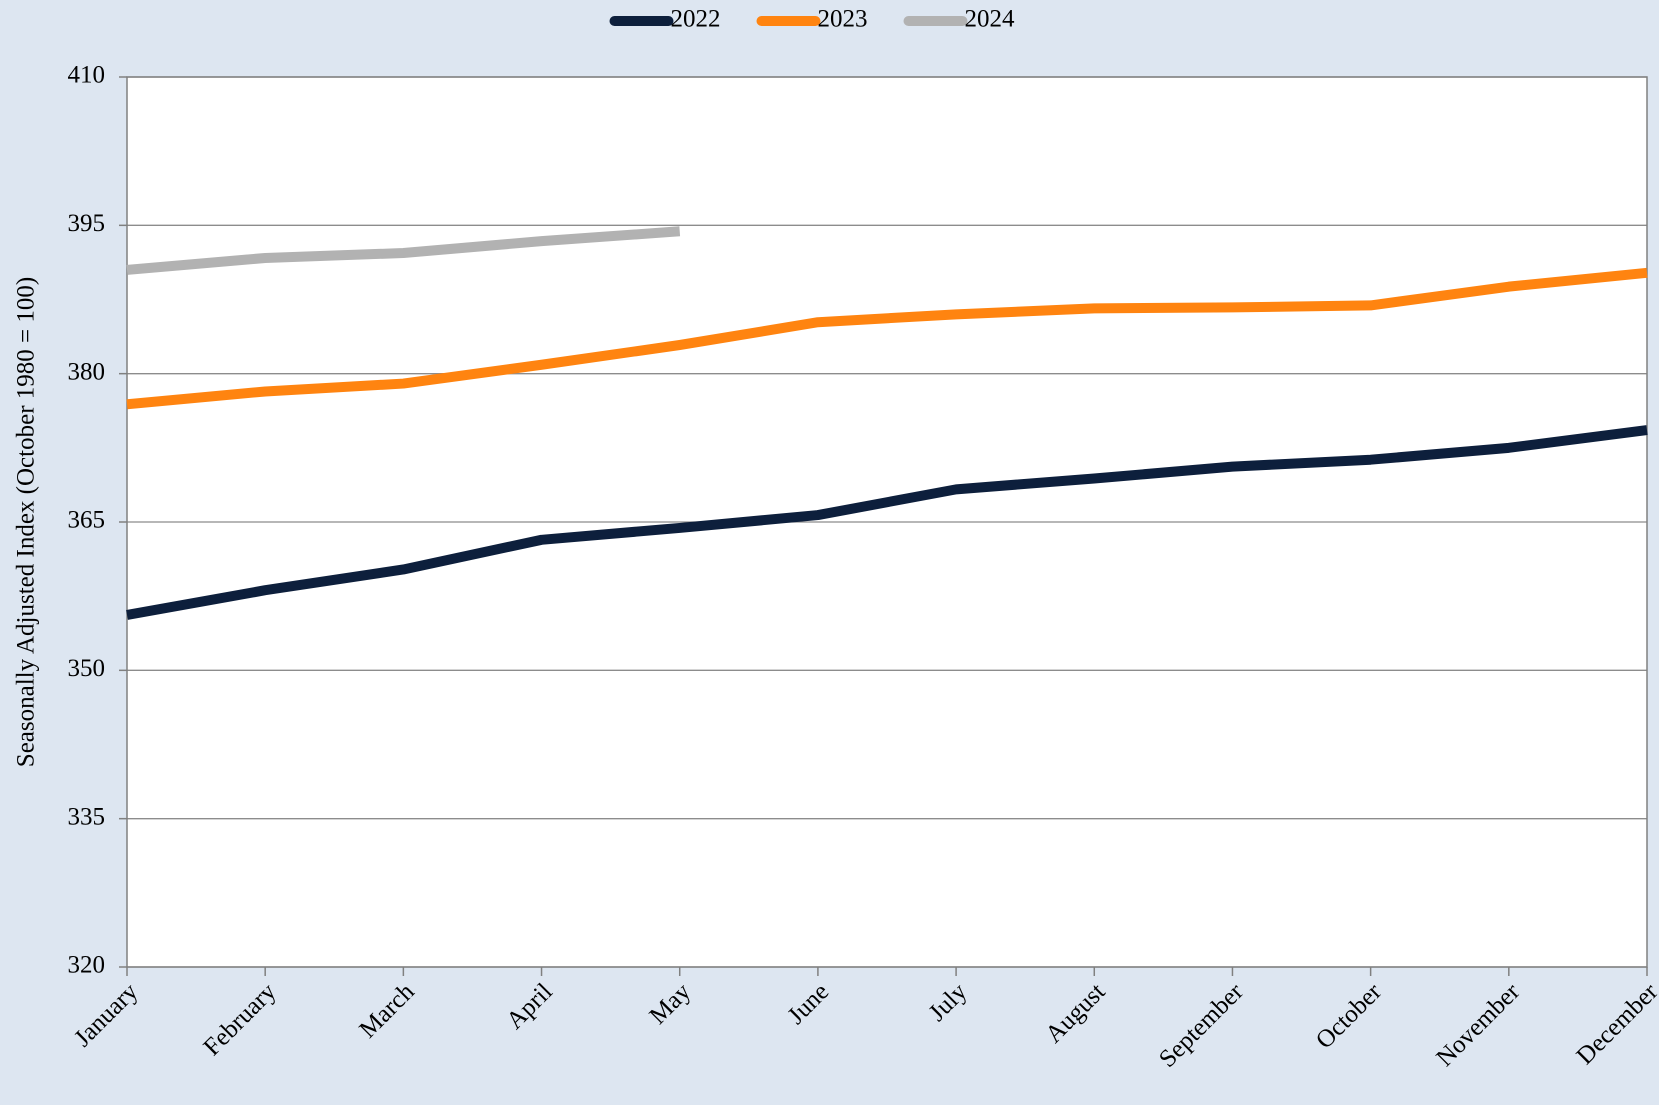 Image resolution: width=1659 pixels, height=1105 pixels. Describe the element at coordinates (1615, 1024) in the screenshot. I see `x-tick-label: December` at that location.